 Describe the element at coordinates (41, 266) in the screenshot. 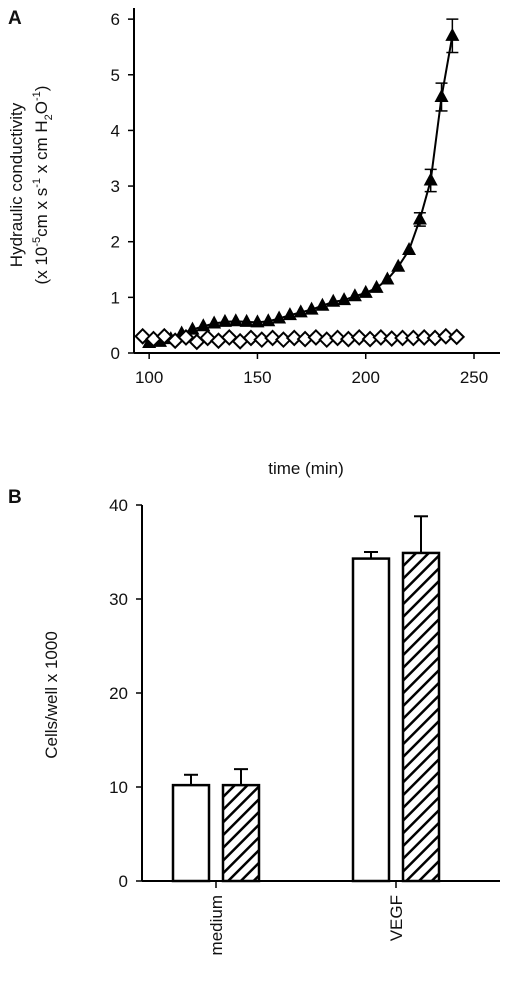

I see `ylabel-part: (x 10` at that location.